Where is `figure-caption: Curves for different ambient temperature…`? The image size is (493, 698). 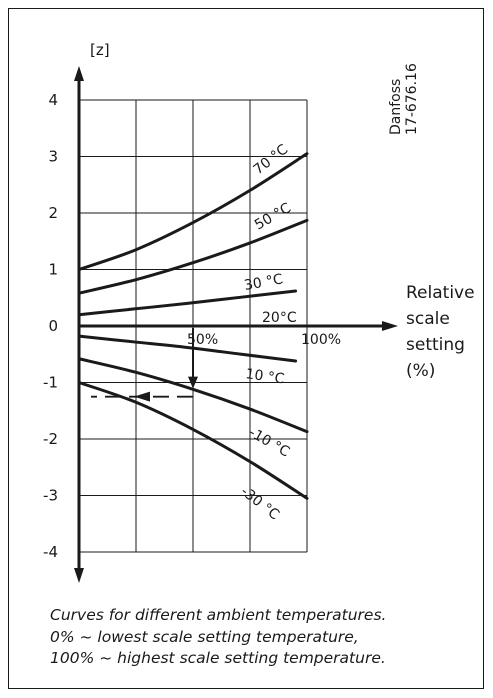 figure-caption: Curves for different ambient temperature… is located at coordinates (270, 637).